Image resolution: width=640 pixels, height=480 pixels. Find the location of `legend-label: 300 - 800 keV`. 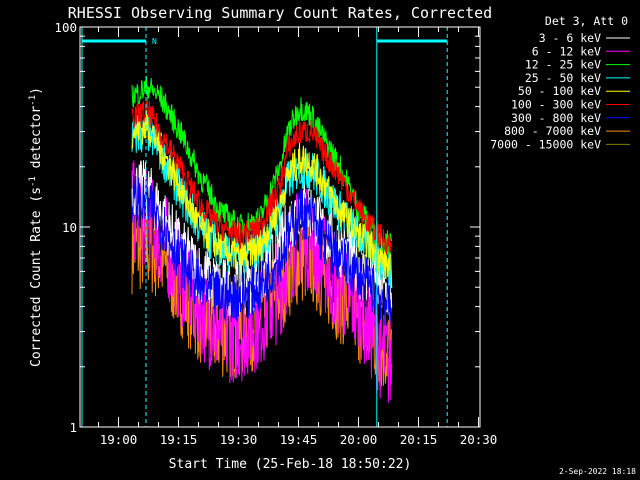

legend-label: 300 - 800 keV is located at coordinates (556, 118).